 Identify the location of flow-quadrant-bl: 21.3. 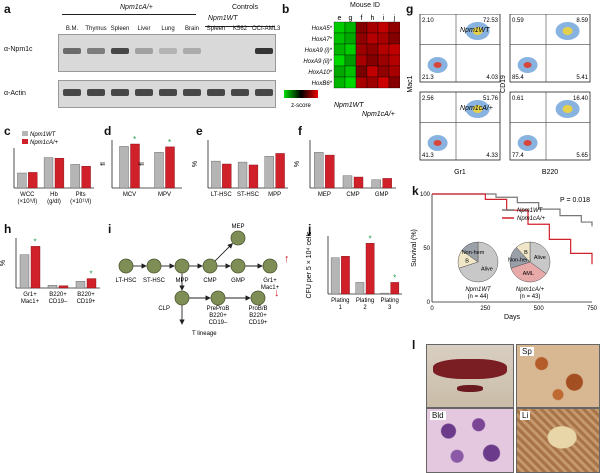
(428, 78).